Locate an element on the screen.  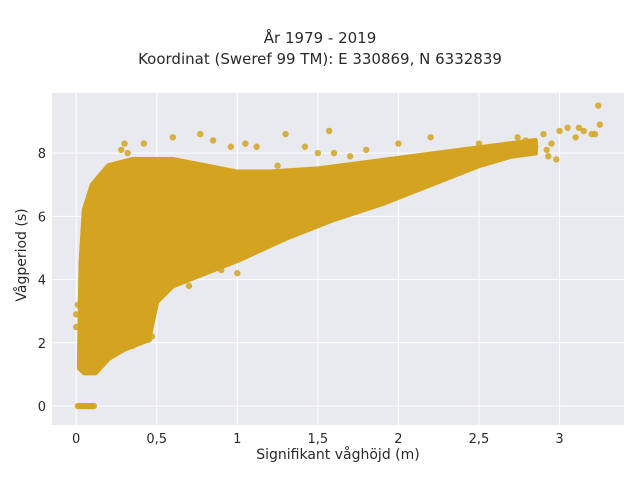
y-tick-label: 0 is located at coordinates (42, 407).